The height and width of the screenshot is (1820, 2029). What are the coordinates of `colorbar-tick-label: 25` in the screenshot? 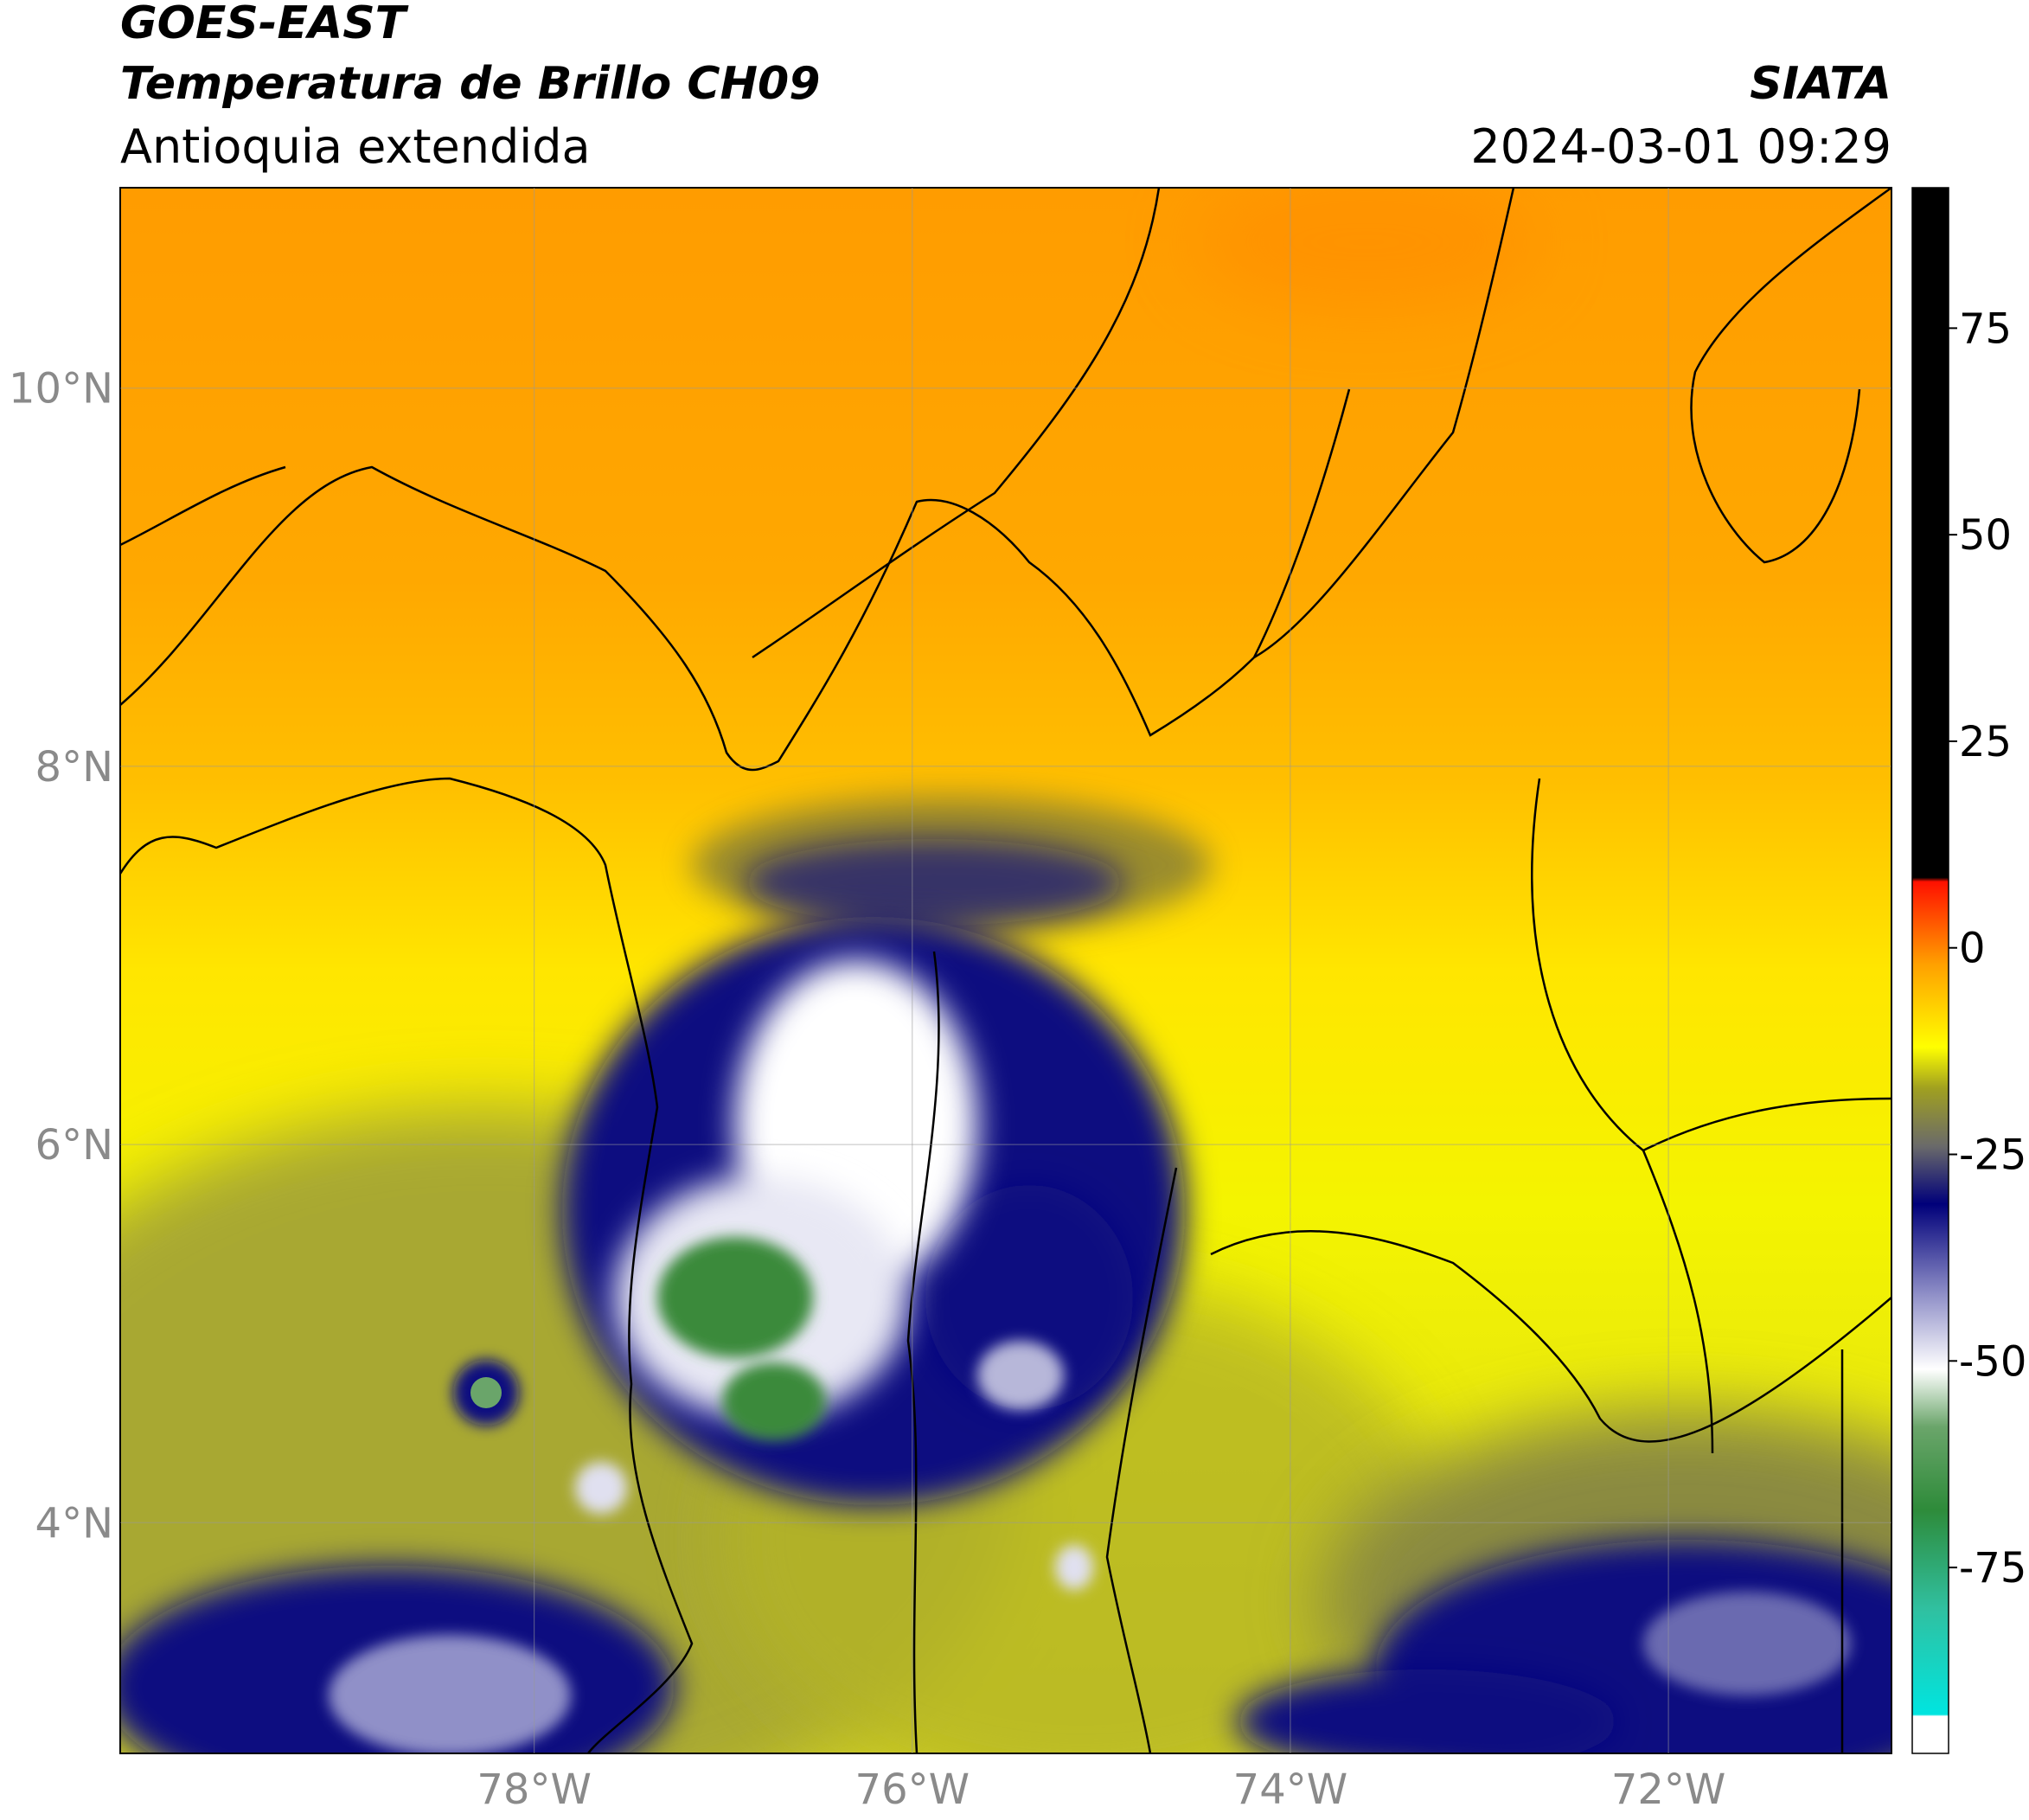 It's located at (1985, 742).